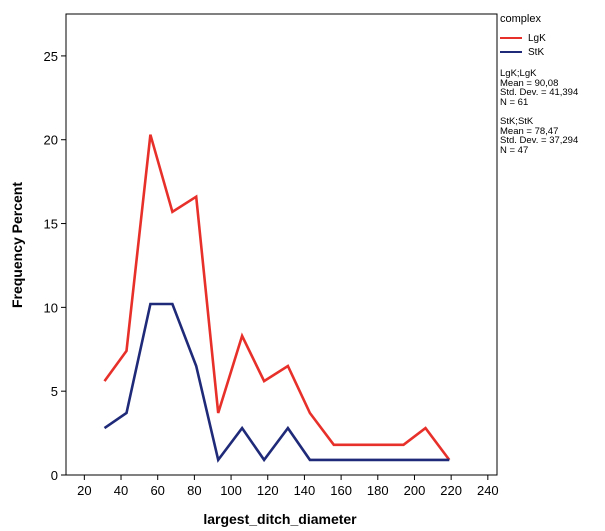 This screenshot has width=605, height=531. I want to click on legend-swatch-stk, so click(511, 52).